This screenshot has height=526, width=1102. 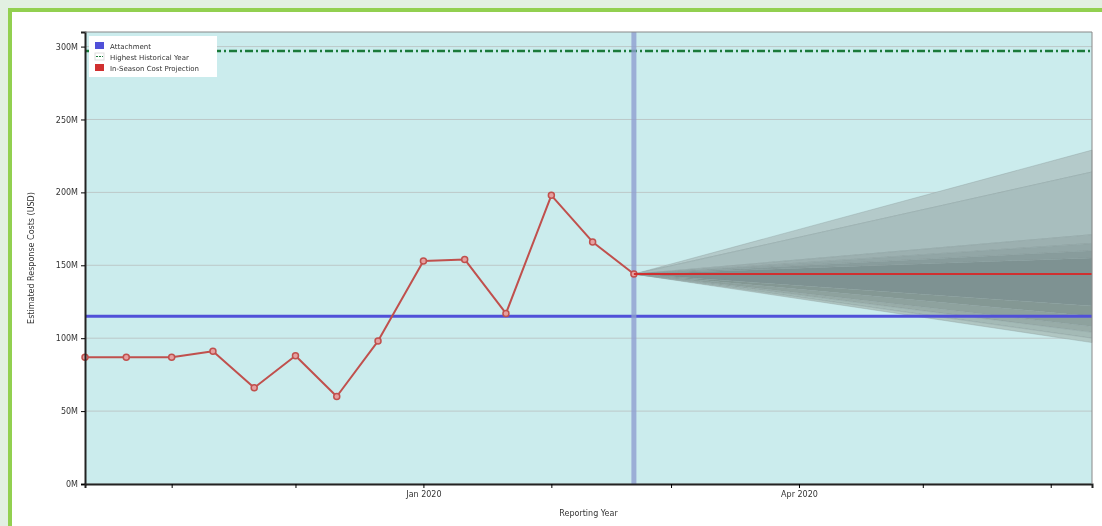 I want to click on x-axis-title: Reporting Year, so click(x=589, y=513).